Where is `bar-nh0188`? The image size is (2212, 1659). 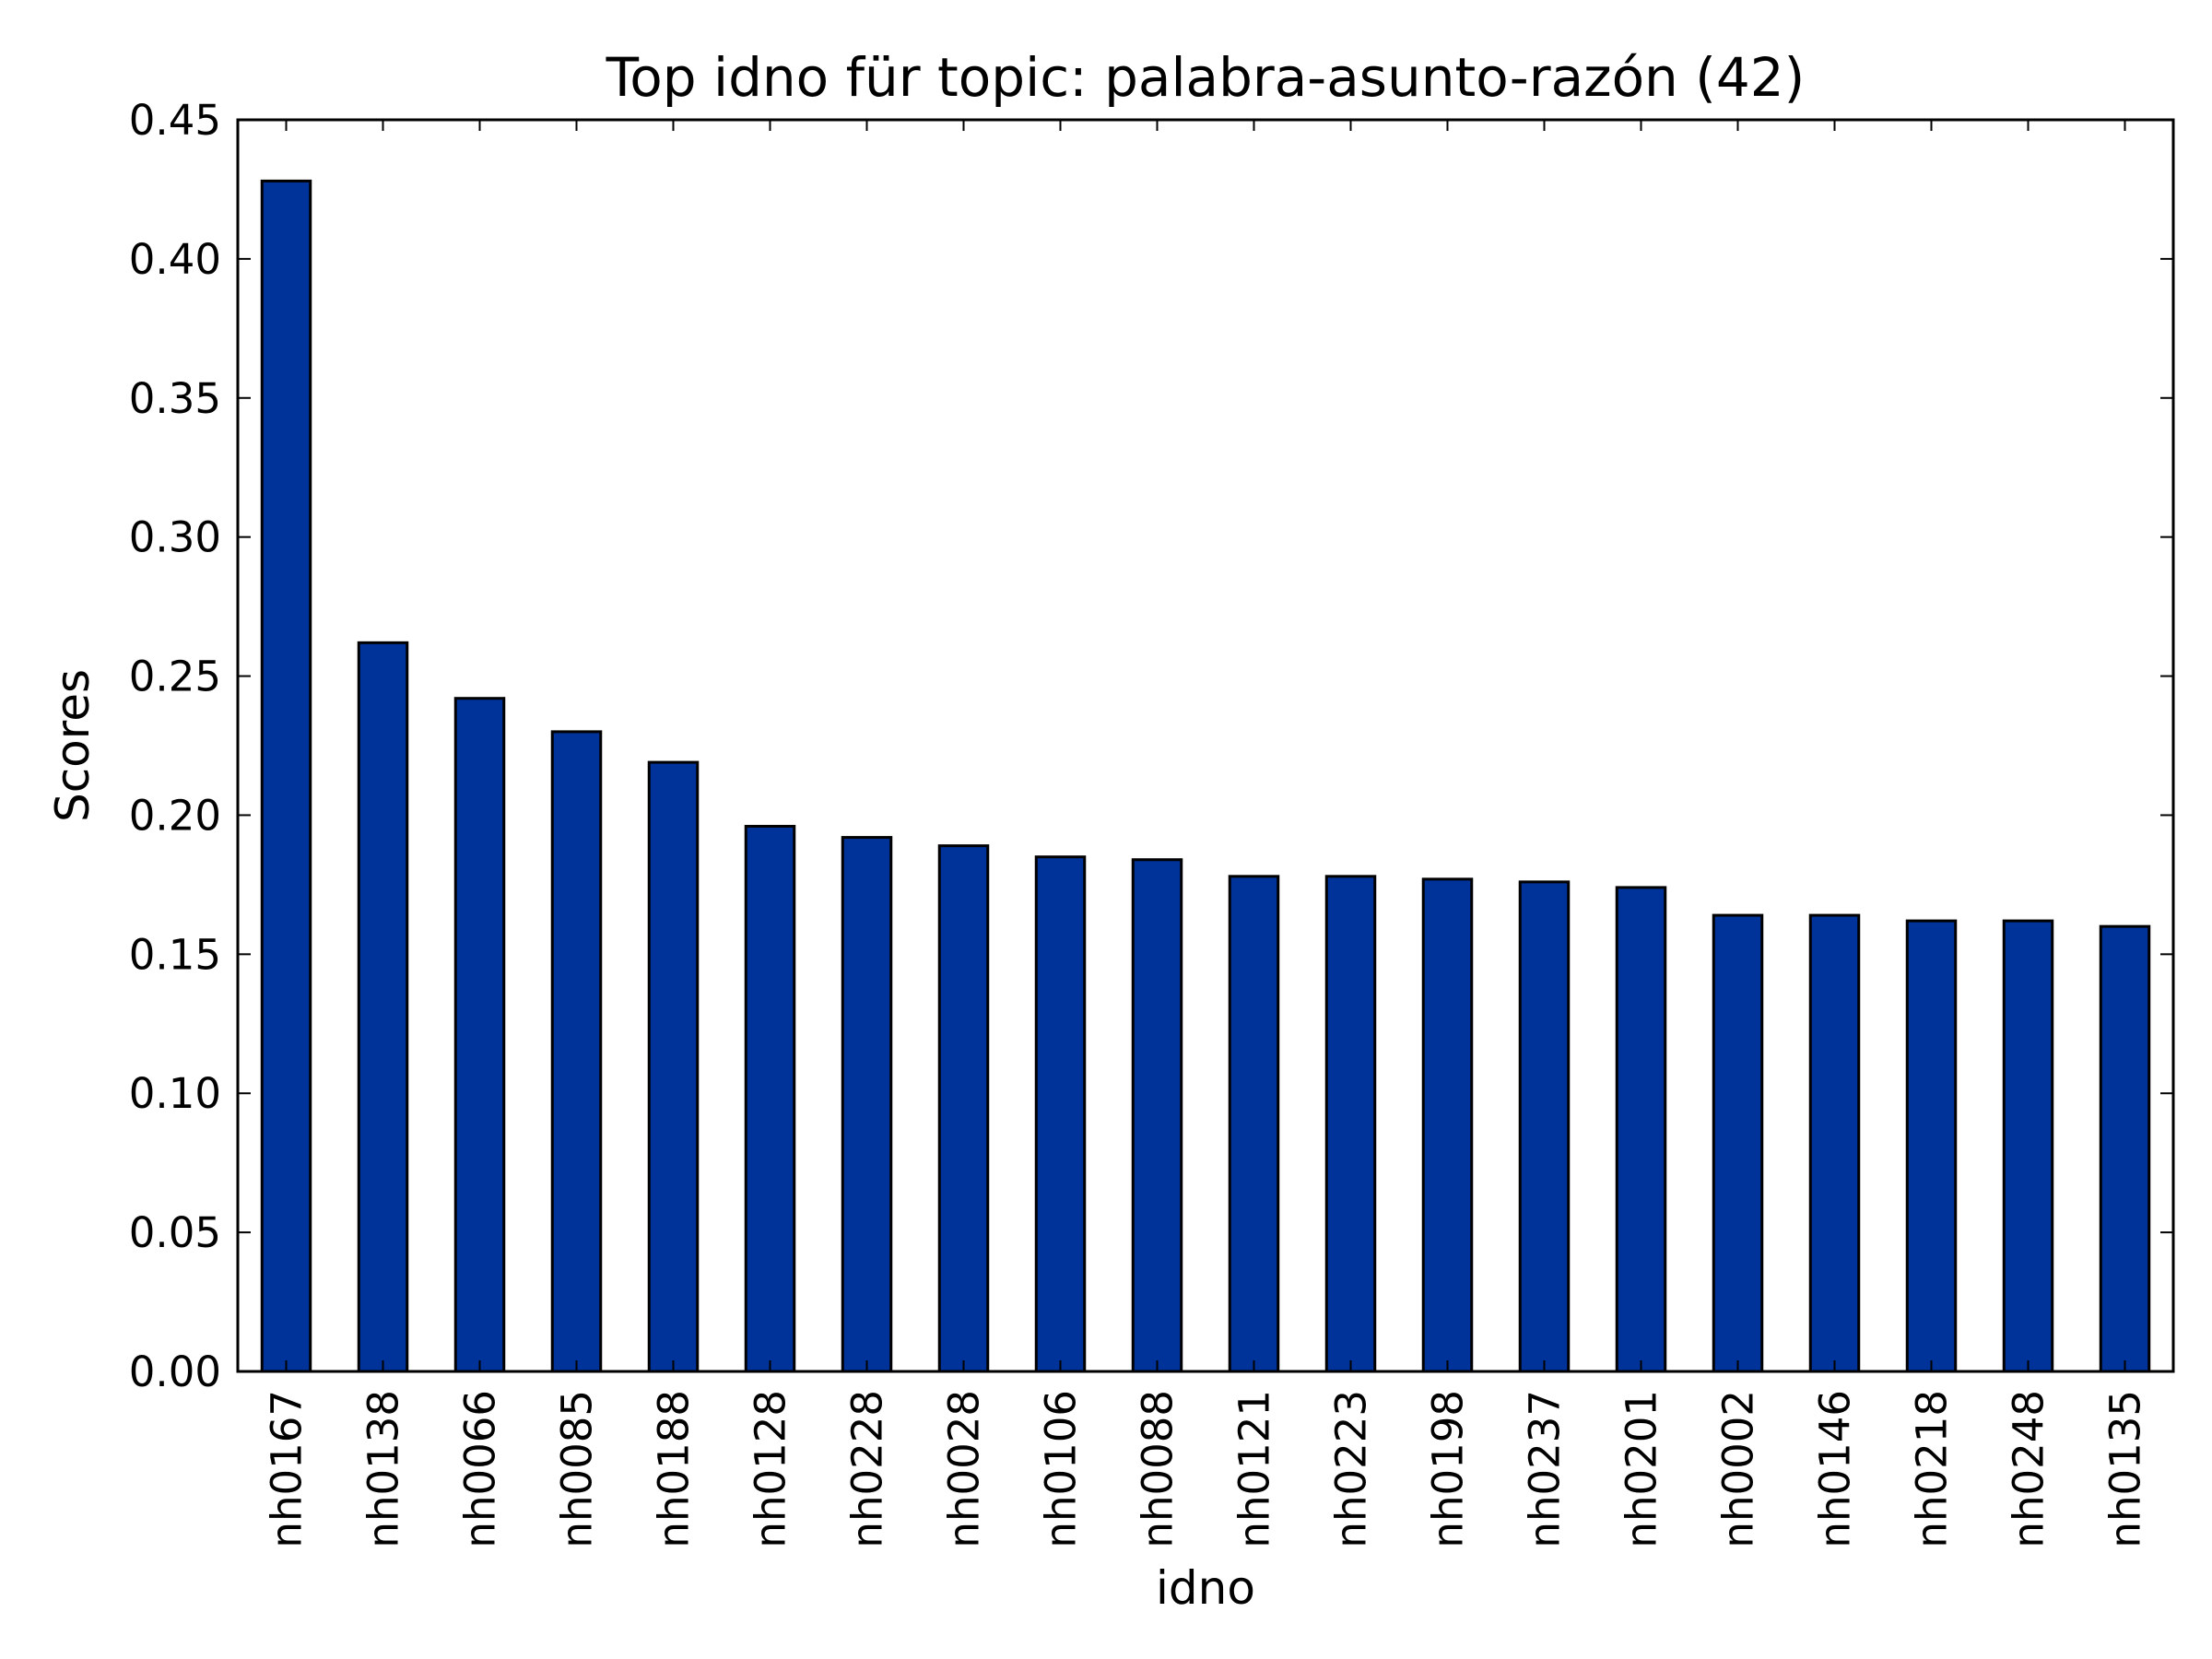
bar-nh0188 is located at coordinates (673, 1066).